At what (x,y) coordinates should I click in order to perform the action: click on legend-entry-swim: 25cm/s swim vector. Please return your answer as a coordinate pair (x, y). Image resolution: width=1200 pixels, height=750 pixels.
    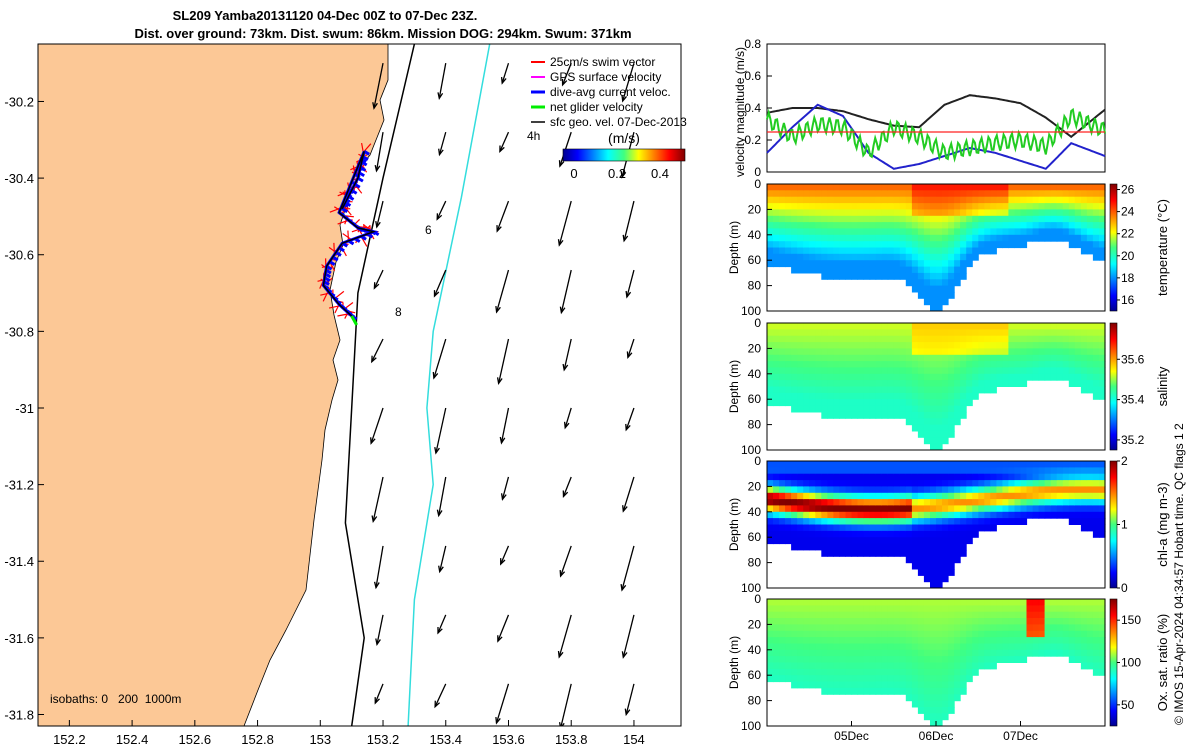
    Looking at the image, I should click on (602, 62).